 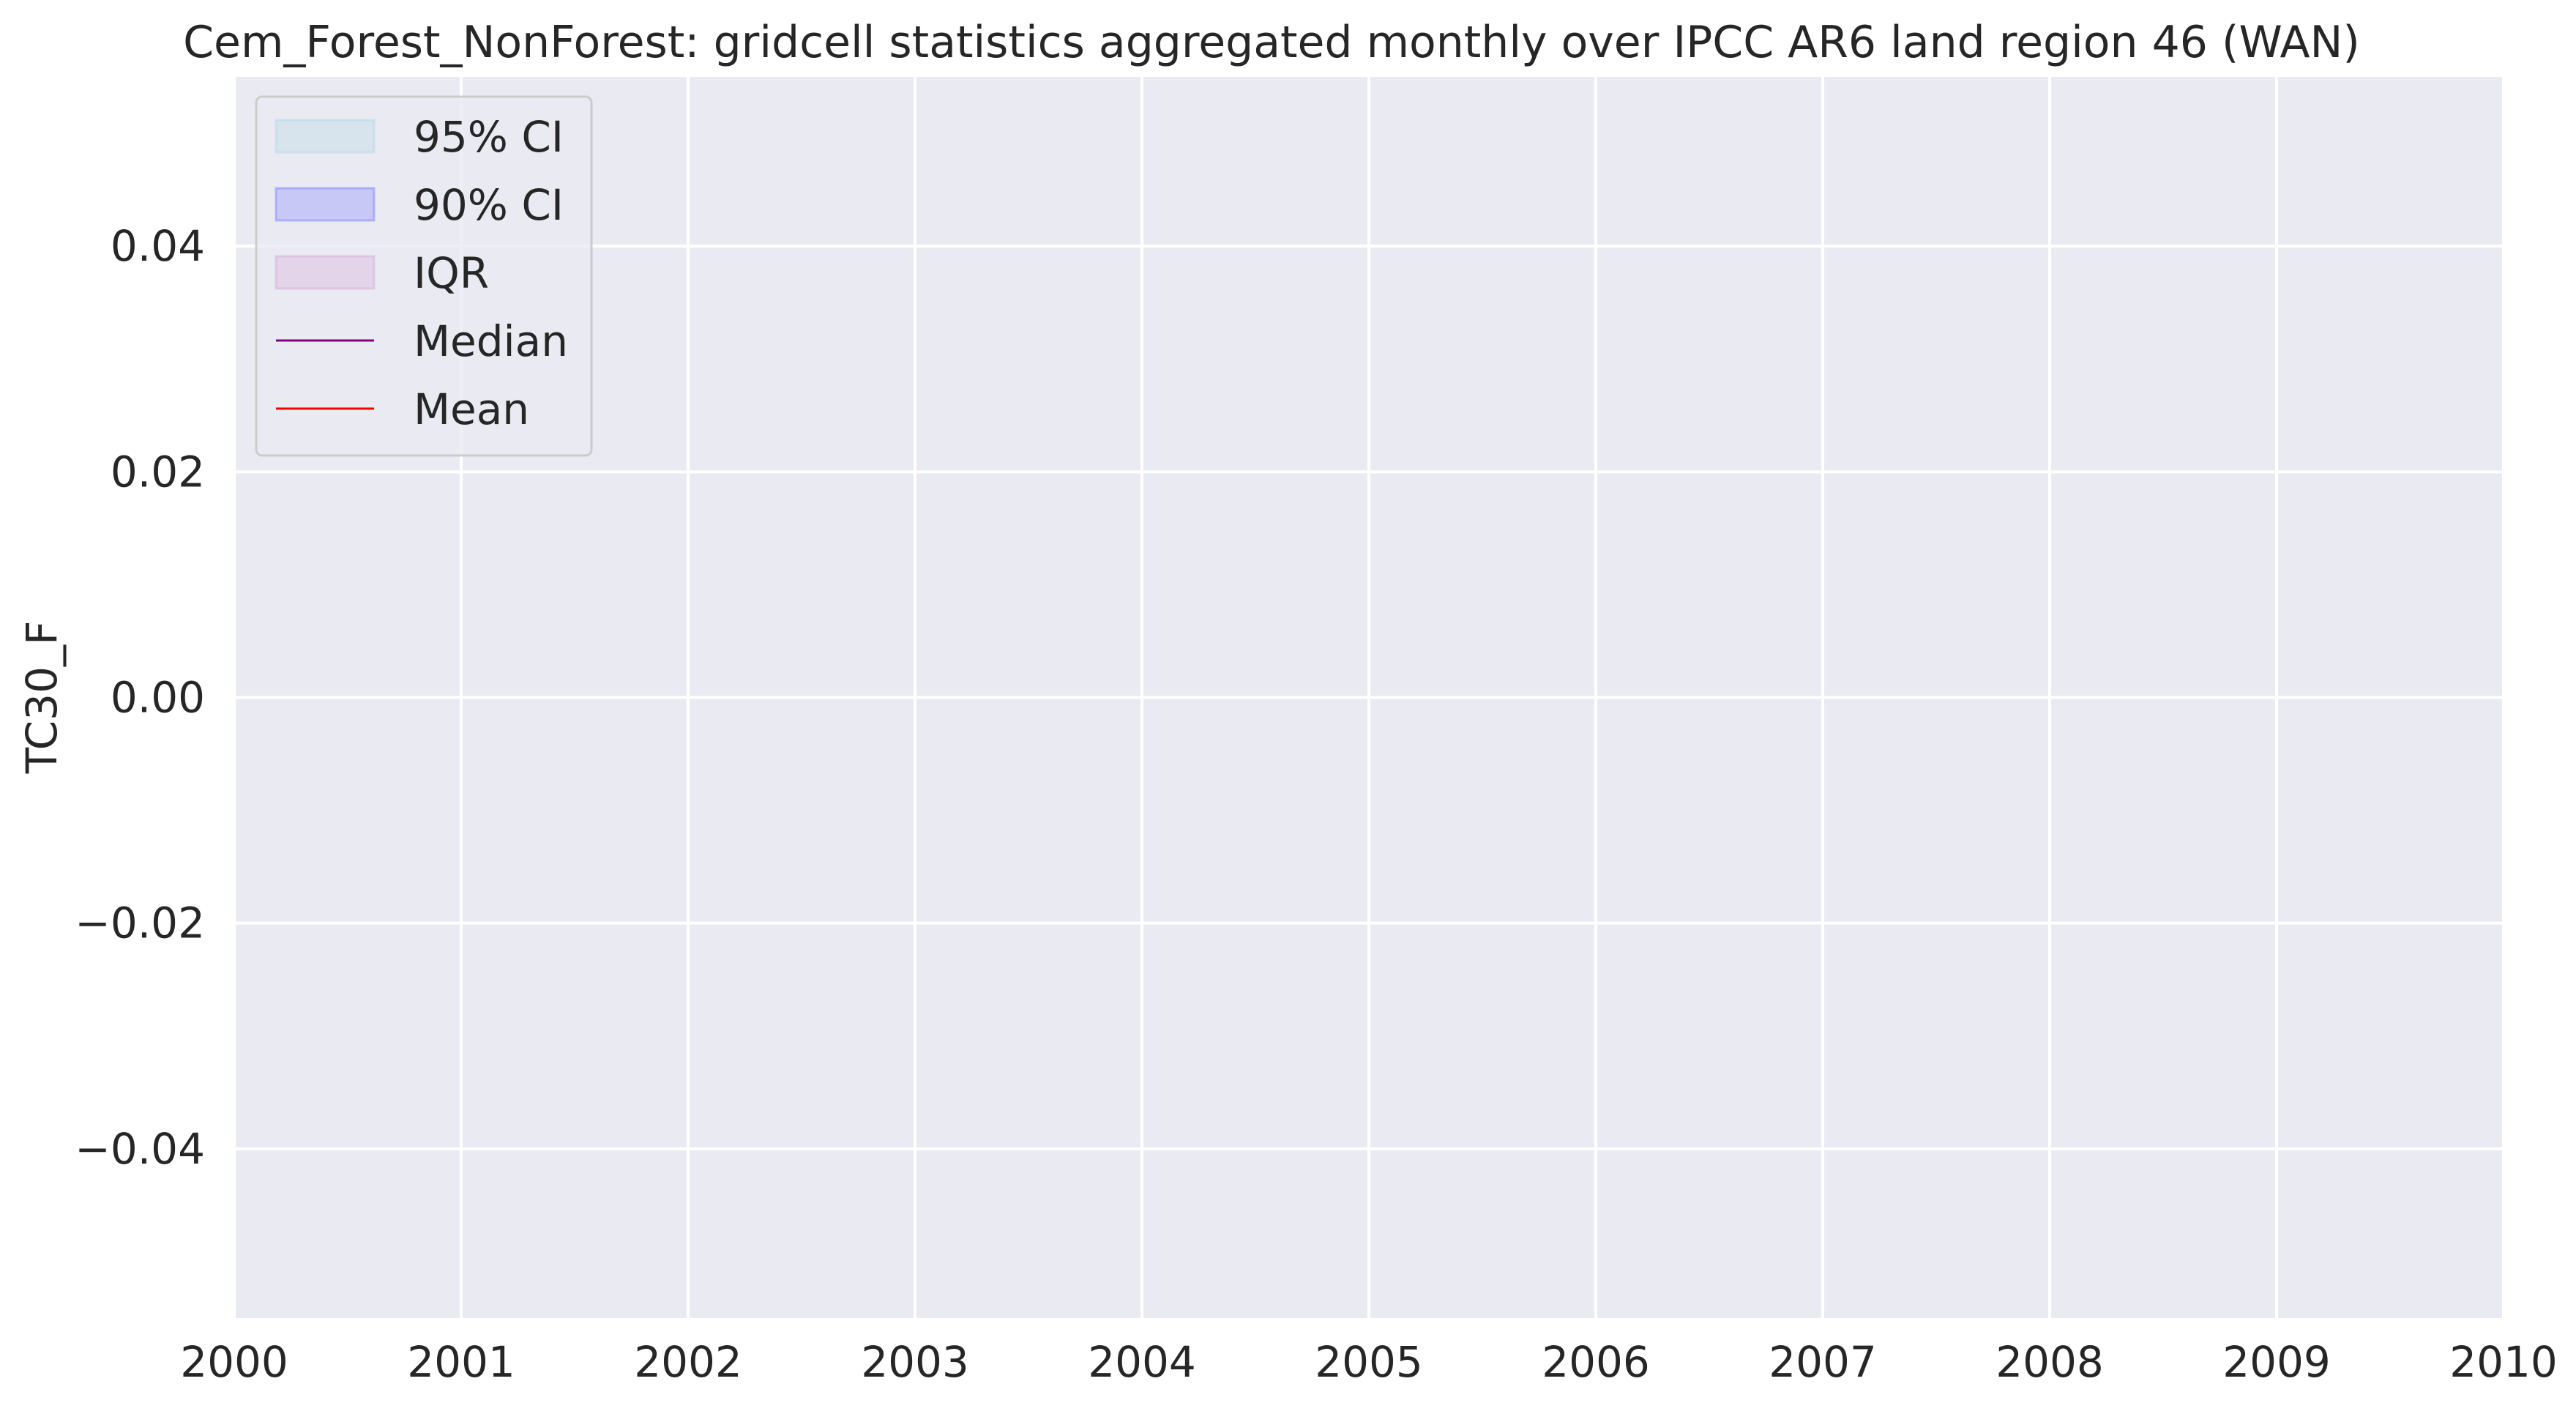 What do you see at coordinates (915, 1362) in the screenshot?
I see `x-tick-label: 2003` at bounding box center [915, 1362].